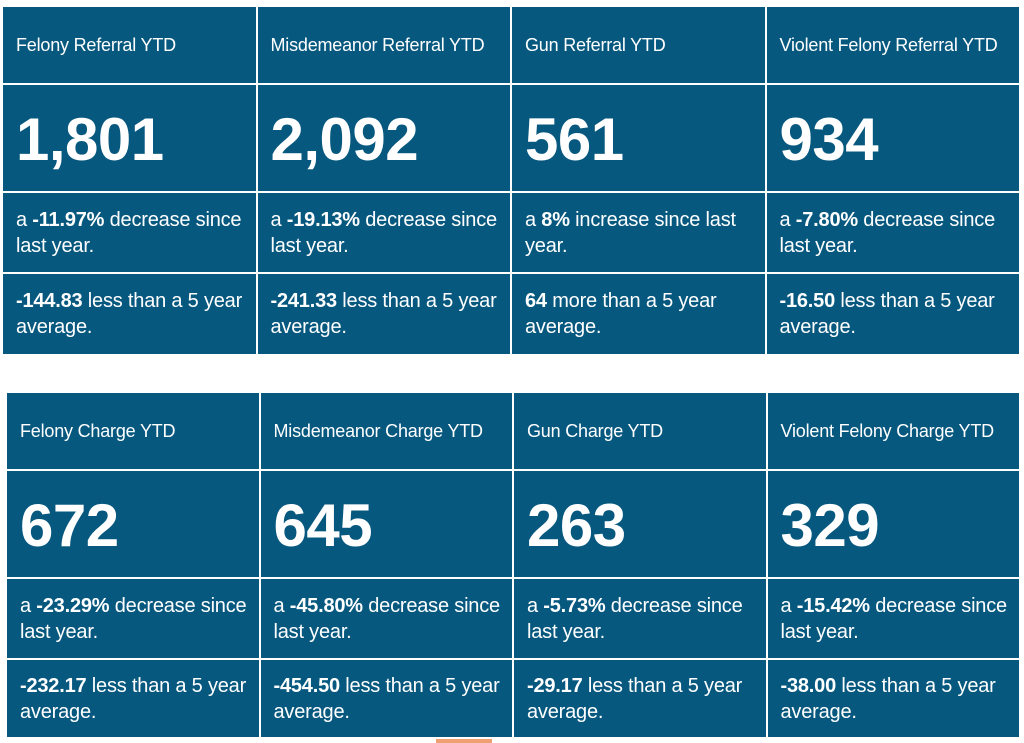 Image resolution: width=1024 pixels, height=743 pixels. Describe the element at coordinates (133, 524) in the screenshot. I see `felony-charge-value: 672` at that location.